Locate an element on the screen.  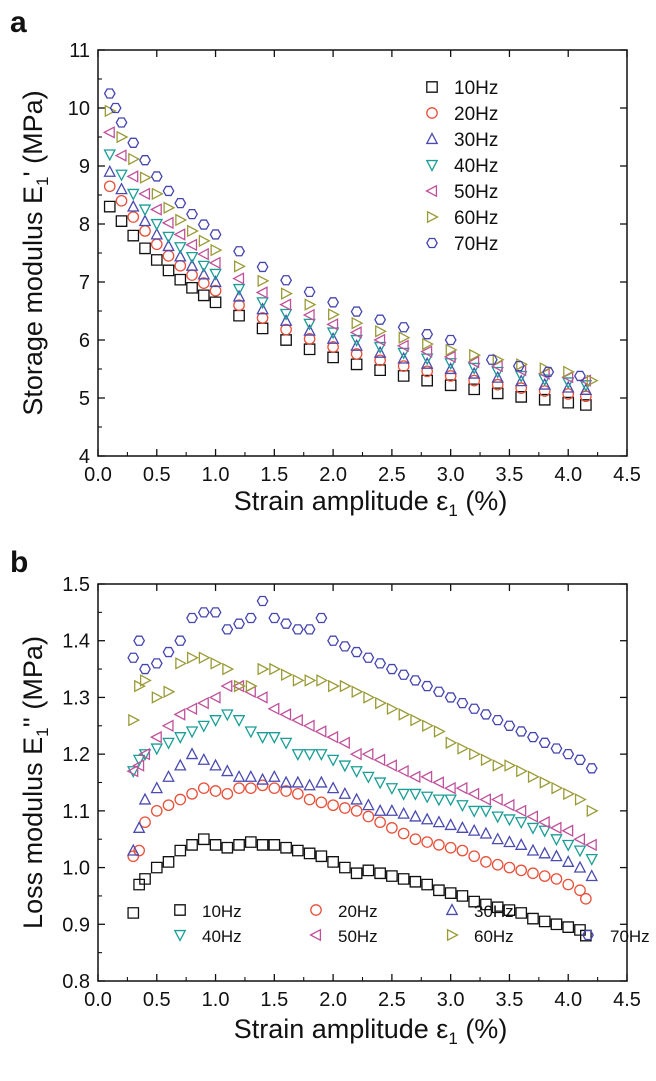
series-30Hz is located at coordinates (362, 814).